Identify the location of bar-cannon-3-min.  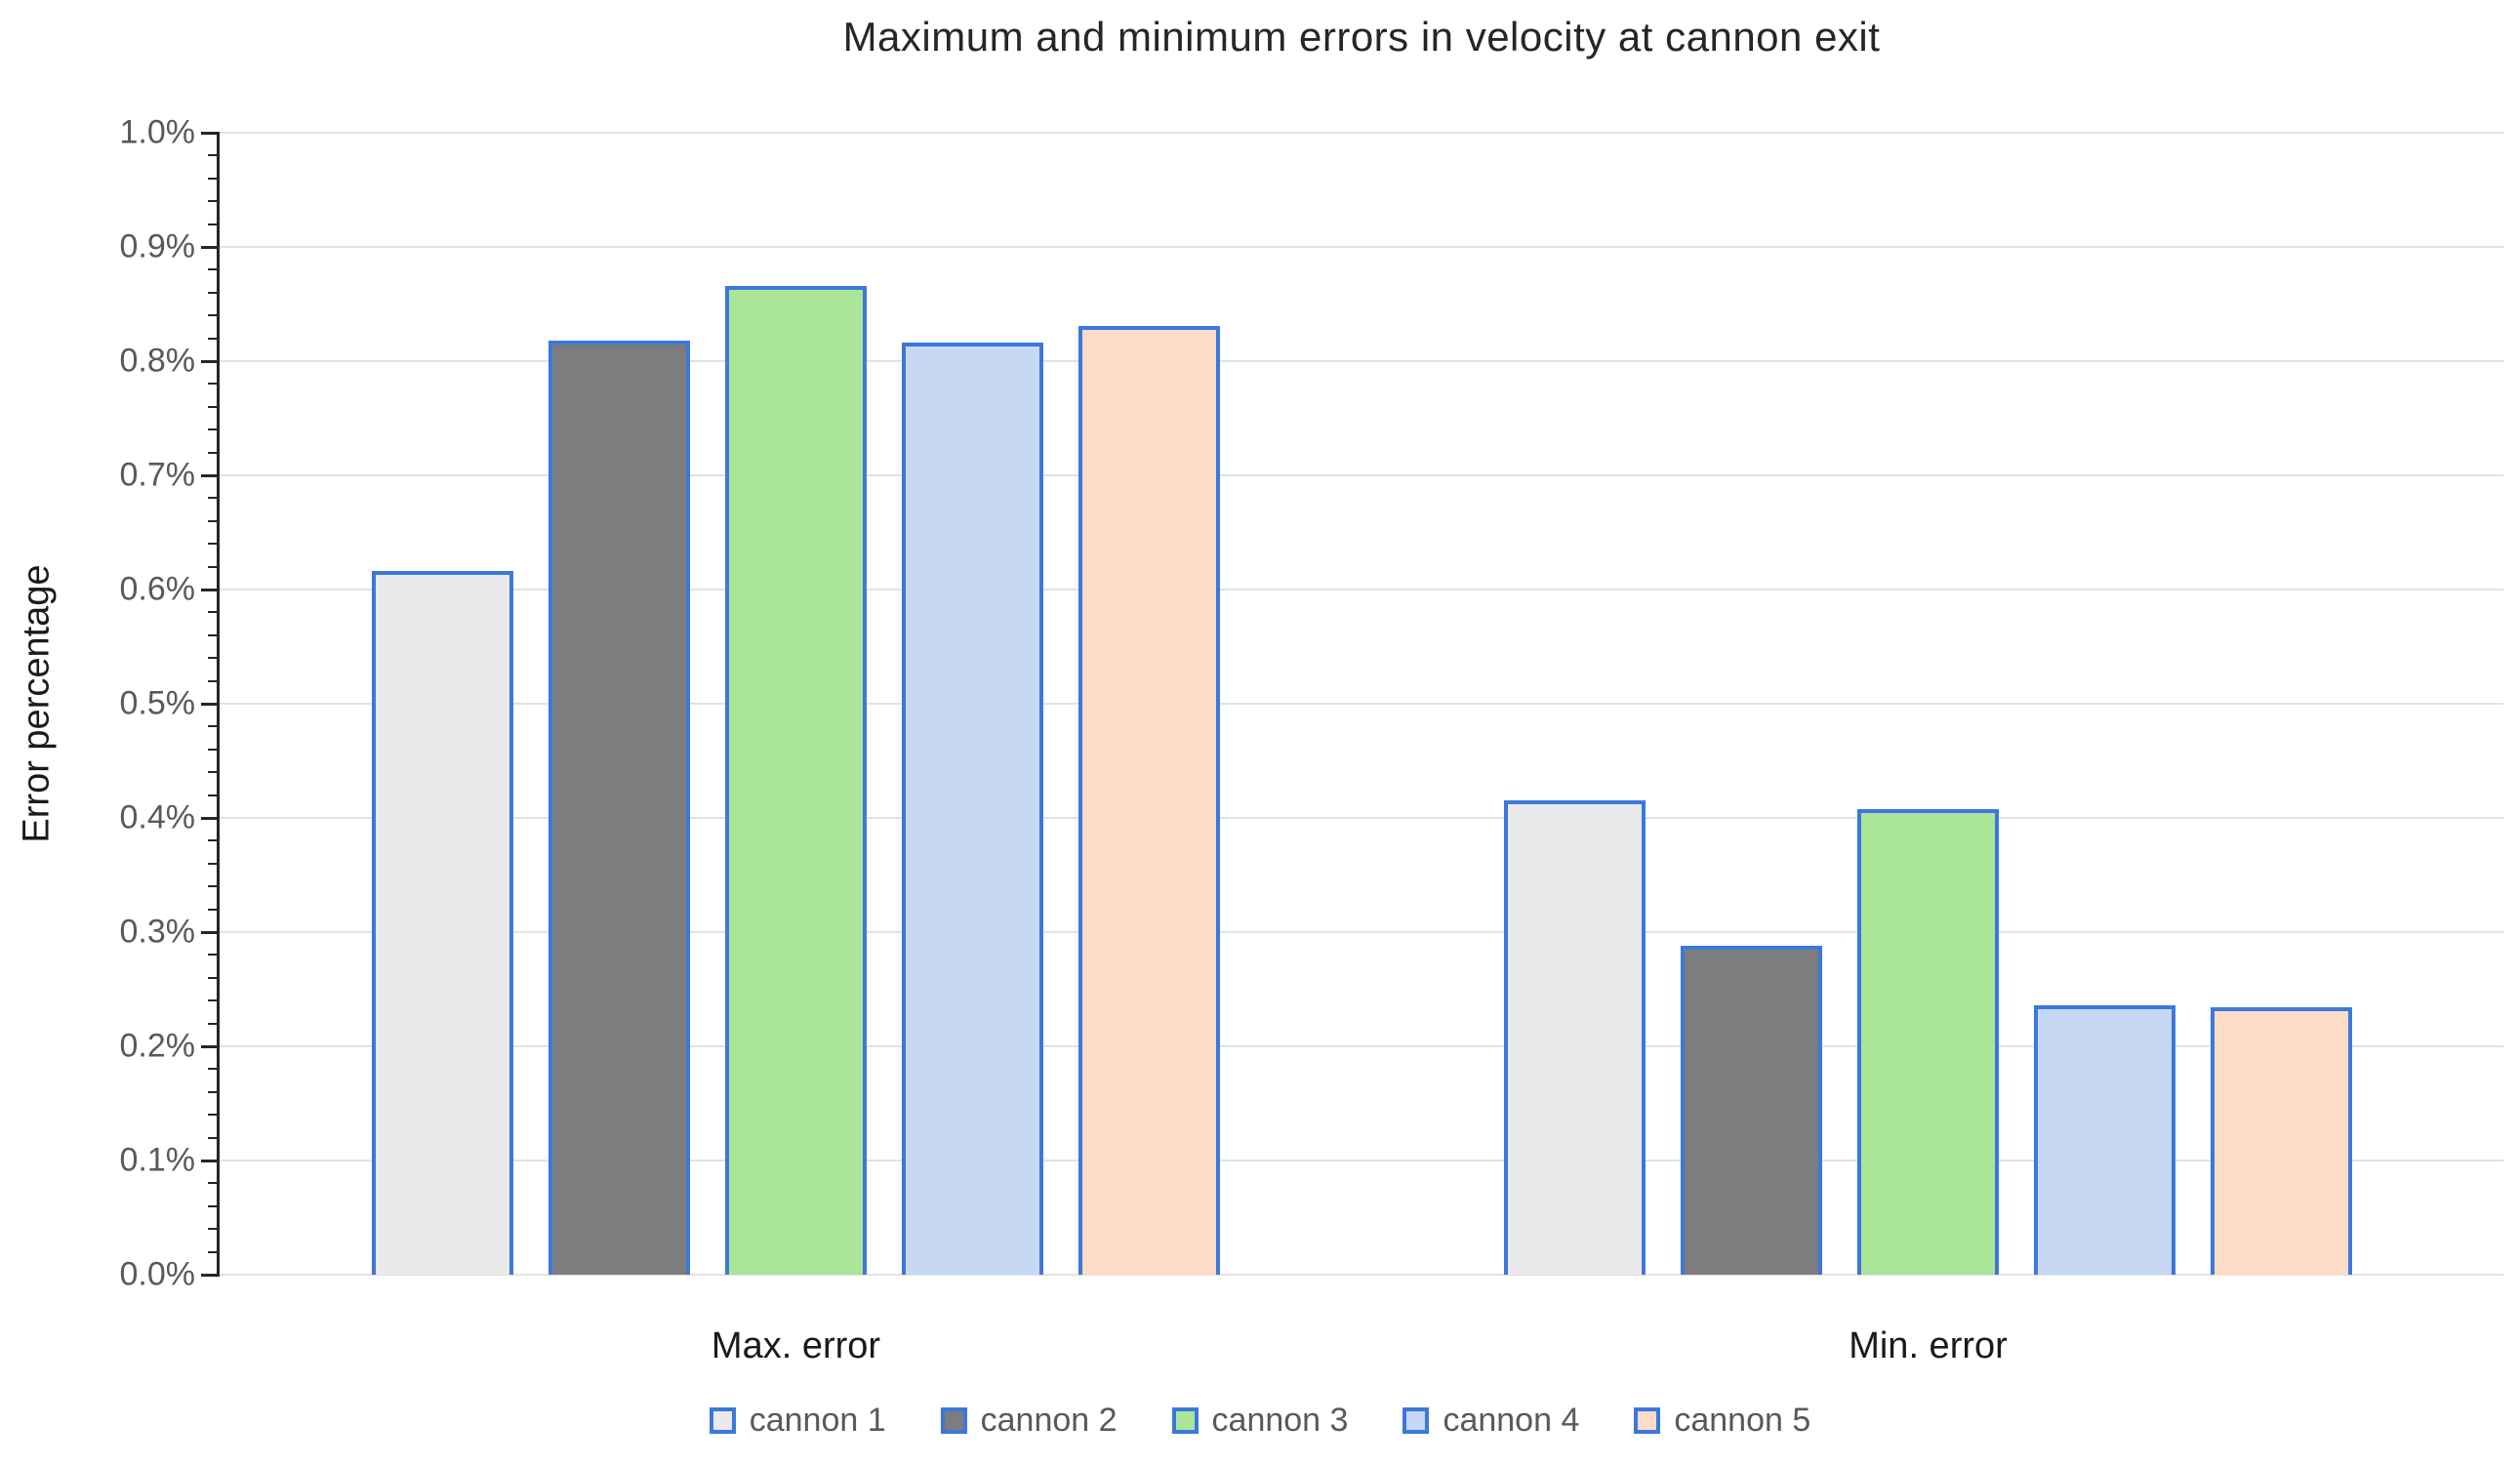
(1928, 1042).